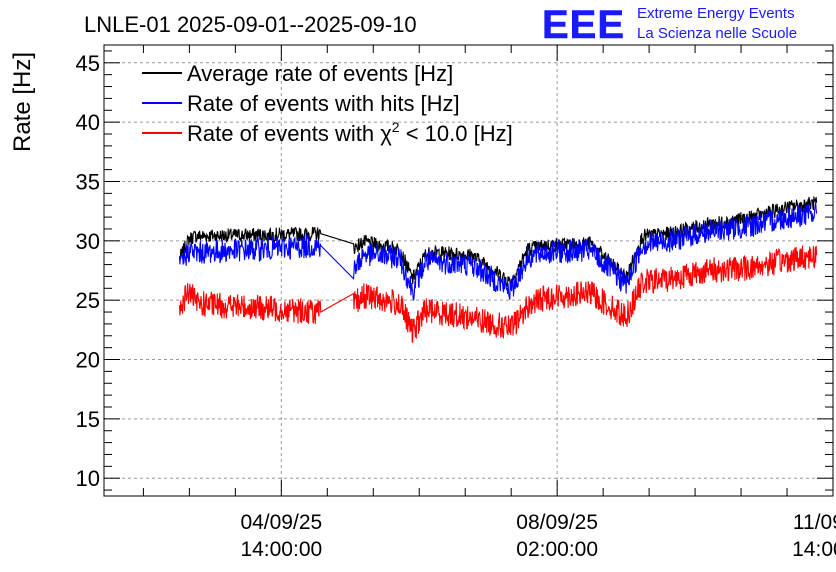  I want to click on y-tick-label: 45, so click(88, 63).